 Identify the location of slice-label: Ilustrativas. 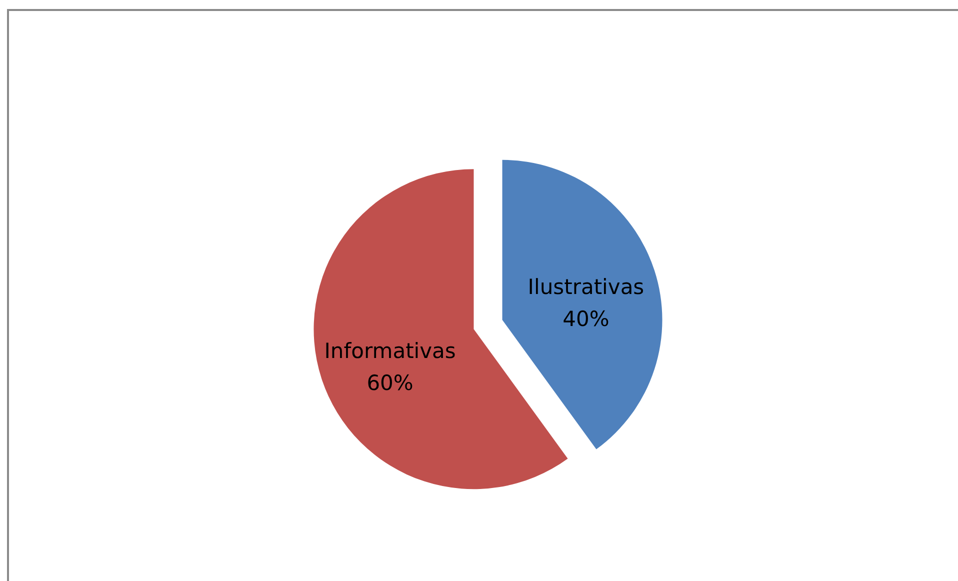
(586, 287).